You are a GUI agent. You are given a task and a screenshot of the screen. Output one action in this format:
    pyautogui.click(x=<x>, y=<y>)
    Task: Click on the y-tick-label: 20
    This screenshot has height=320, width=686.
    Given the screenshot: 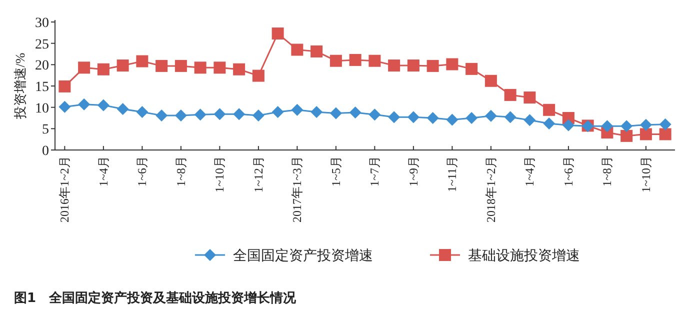 What is the action you would take?
    pyautogui.click(x=42, y=66)
    